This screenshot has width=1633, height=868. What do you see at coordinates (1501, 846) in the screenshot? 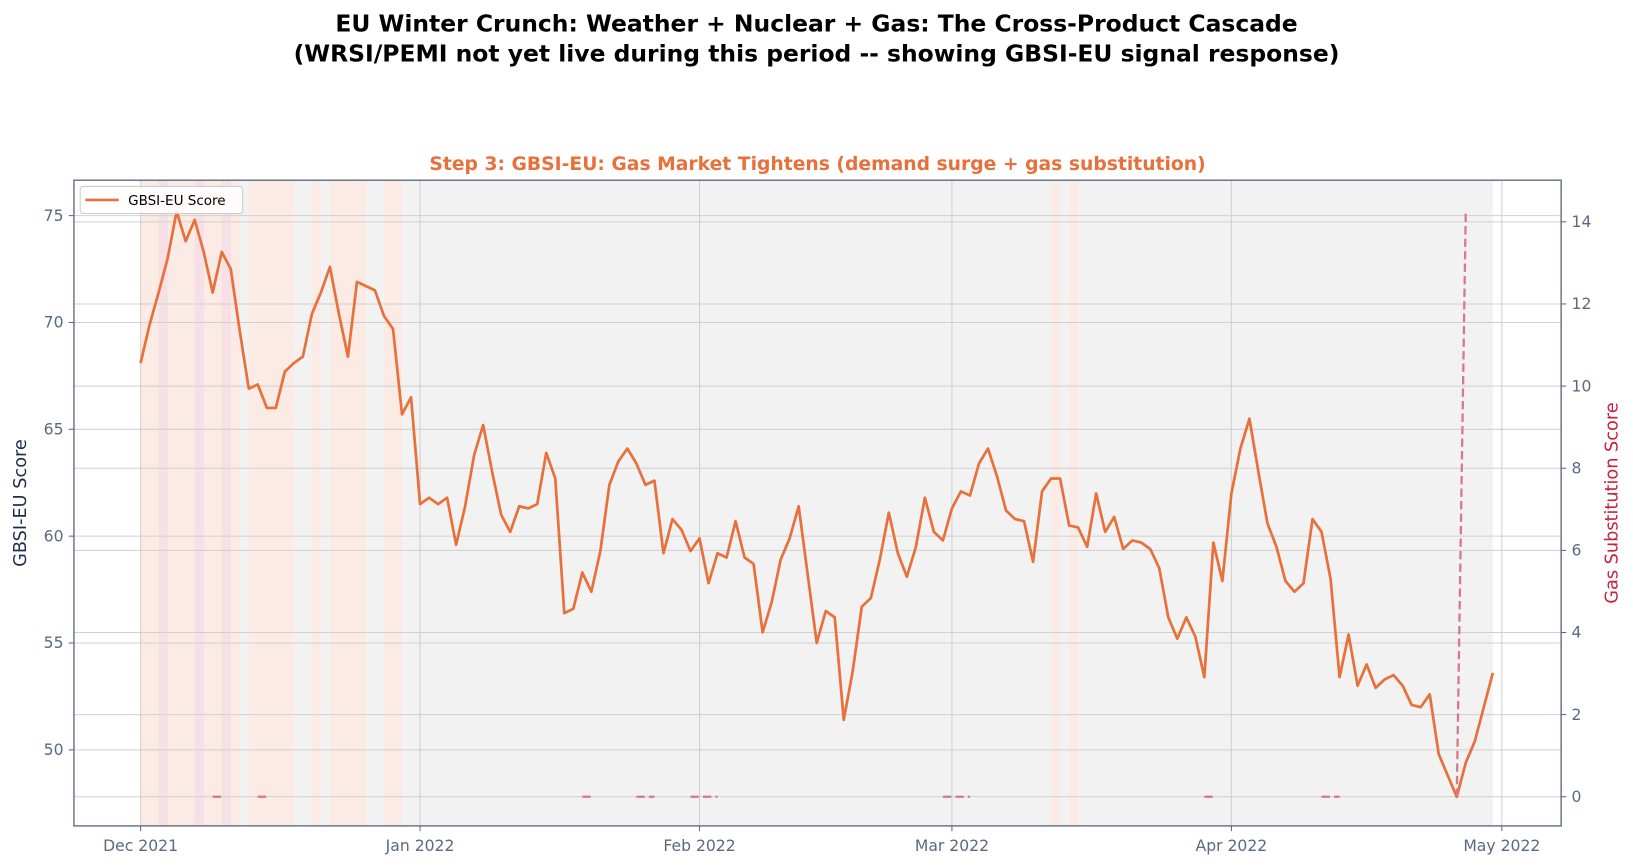
I see `x-tick-label: May 2022` at bounding box center [1501, 846].